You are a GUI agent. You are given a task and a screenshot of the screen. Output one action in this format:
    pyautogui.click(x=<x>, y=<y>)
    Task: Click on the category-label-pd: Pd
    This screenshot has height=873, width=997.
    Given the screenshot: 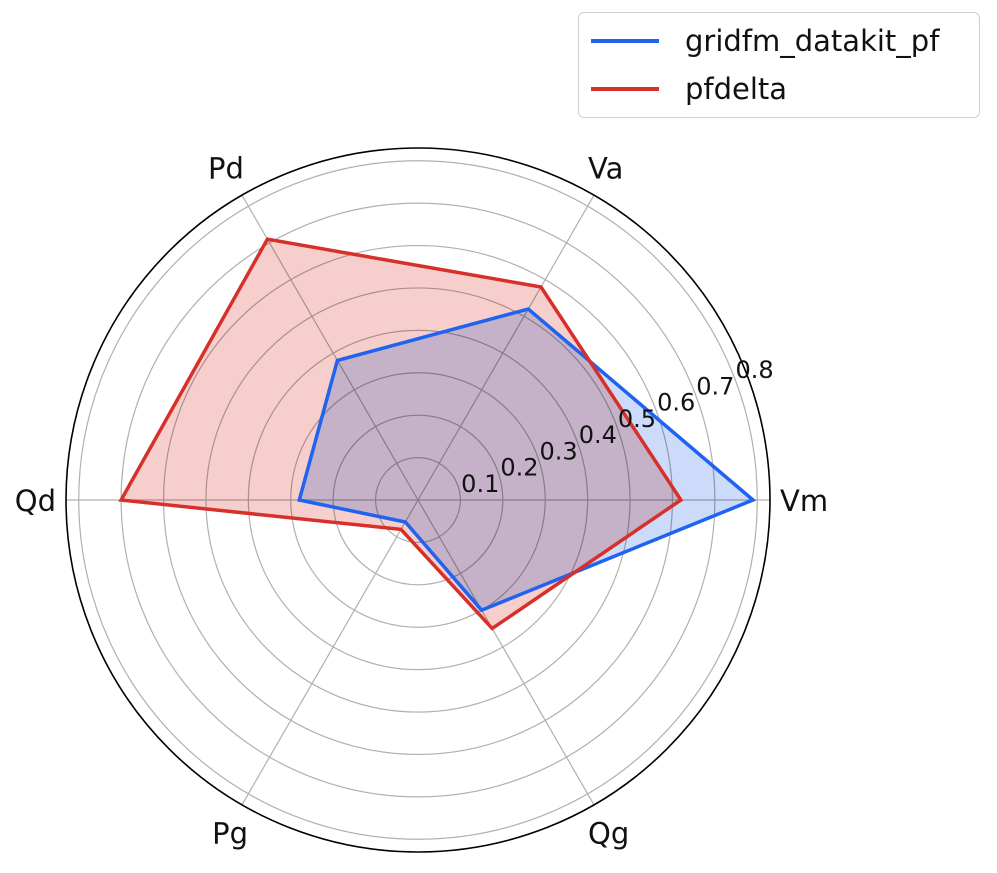 What is the action you would take?
    pyautogui.click(x=226, y=168)
    